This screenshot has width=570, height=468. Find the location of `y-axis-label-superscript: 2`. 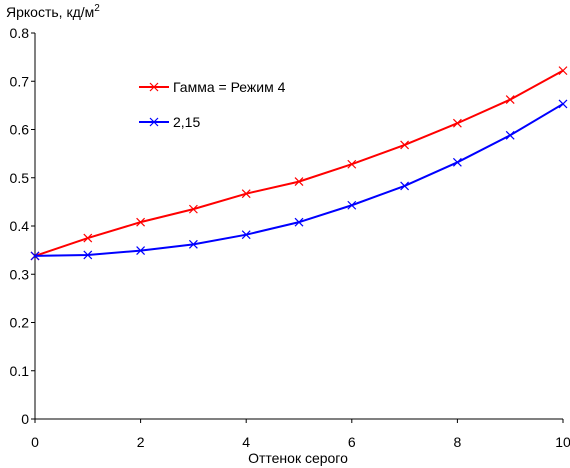

y-axis-label-superscript: 2 is located at coordinates (97, 8).